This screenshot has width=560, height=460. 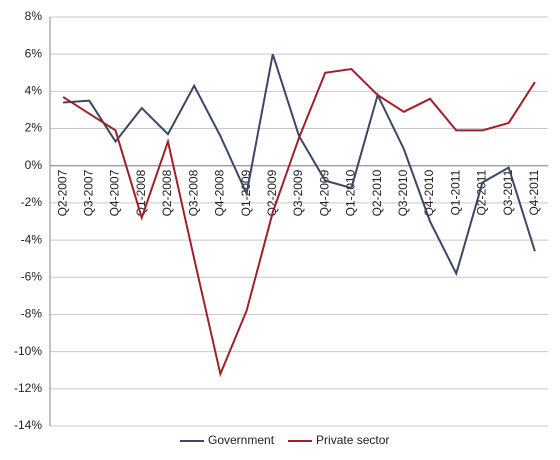 I want to click on x-tick-label: Q3-2007, so click(x=88, y=192).